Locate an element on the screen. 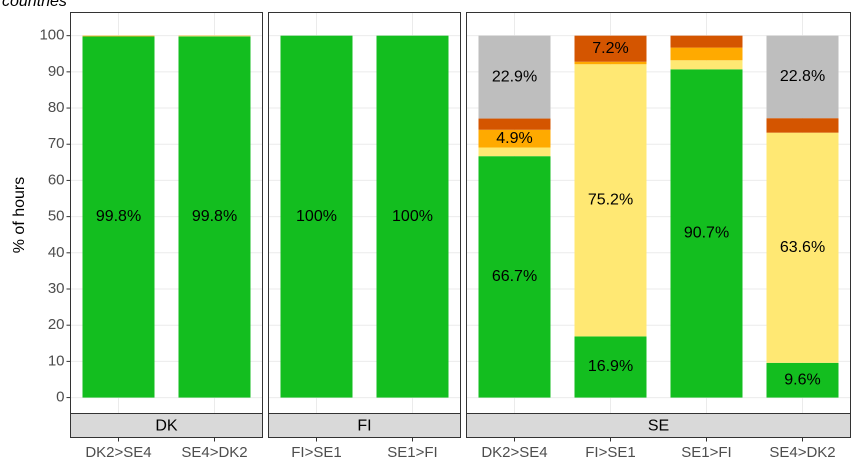 Image resolution: width=851 pixels, height=461 pixels. y-tick-label: 0 is located at coordinates (60, 397).